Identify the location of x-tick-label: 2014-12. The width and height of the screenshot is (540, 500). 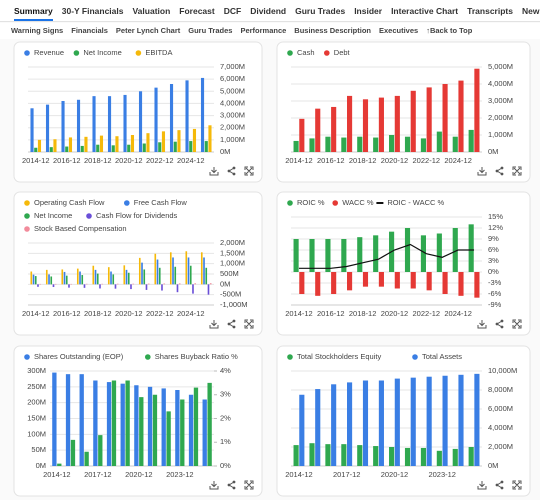
(36, 160).